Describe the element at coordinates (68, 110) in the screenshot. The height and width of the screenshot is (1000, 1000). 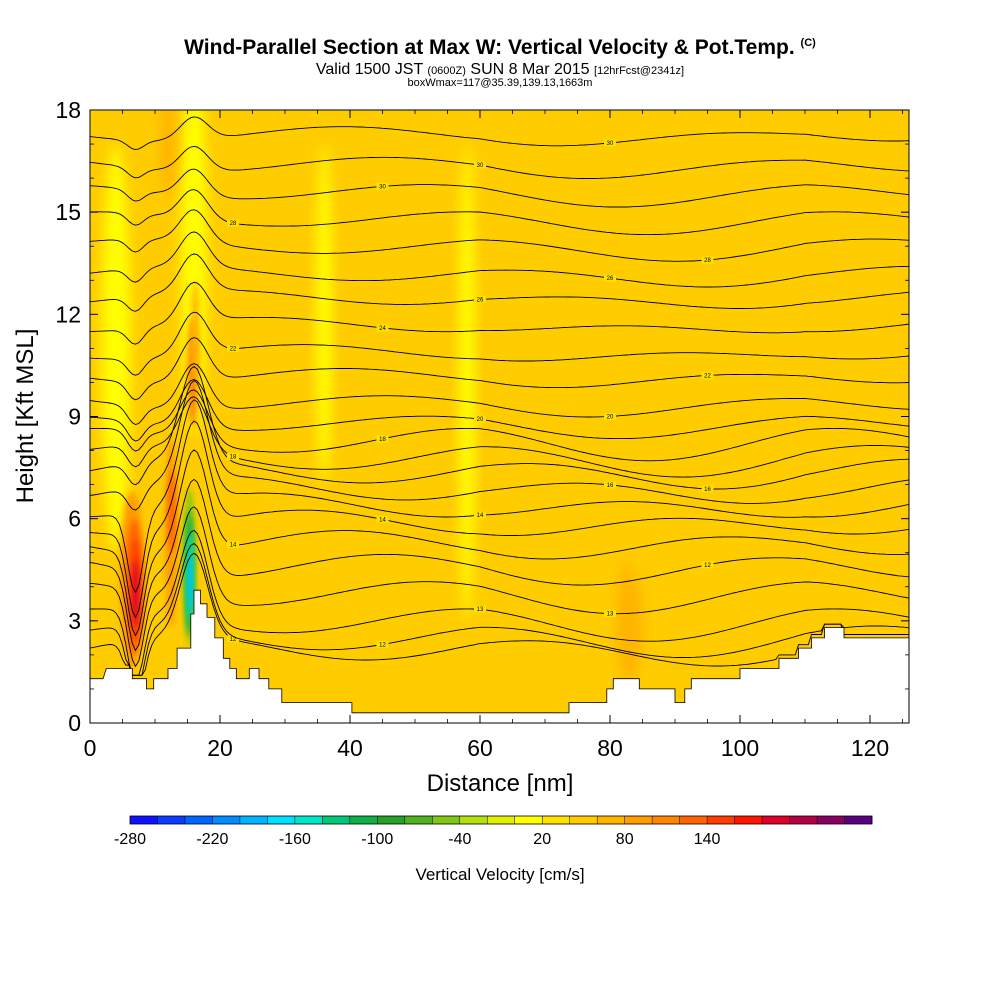
I see `y-tick-label-18: 18` at that location.